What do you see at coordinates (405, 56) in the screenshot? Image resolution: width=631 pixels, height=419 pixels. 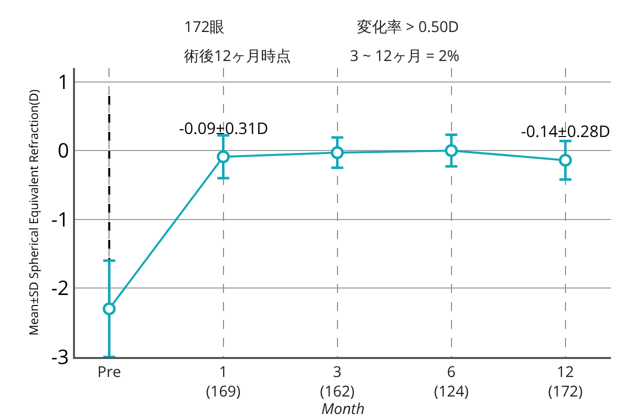 I see `text: 3 ~ 12ヶ月 = 2%` at bounding box center [405, 56].